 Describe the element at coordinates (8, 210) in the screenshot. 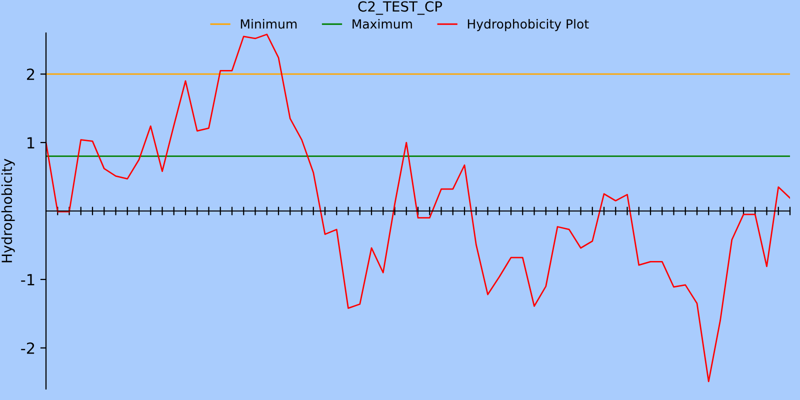

I see `y-axis-title: Hydrophobicity` at that location.